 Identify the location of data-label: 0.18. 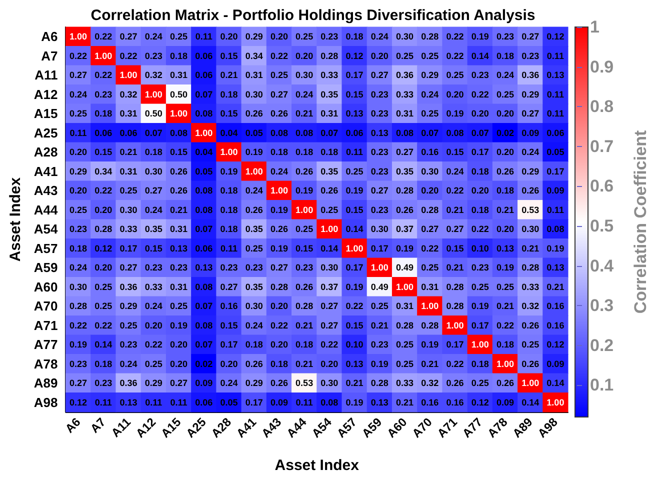
(355, 37).